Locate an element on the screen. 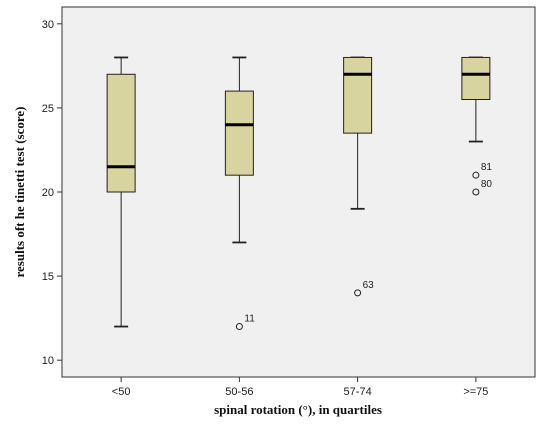 Image resolution: width=550 pixels, height=427 pixels. box-2: 11 is located at coordinates (239, 193).